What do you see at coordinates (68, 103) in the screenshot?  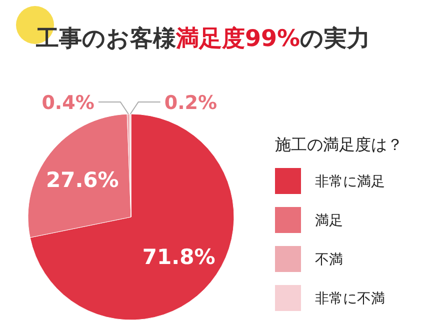 I see `data-label: 0.4%` at bounding box center [68, 103].